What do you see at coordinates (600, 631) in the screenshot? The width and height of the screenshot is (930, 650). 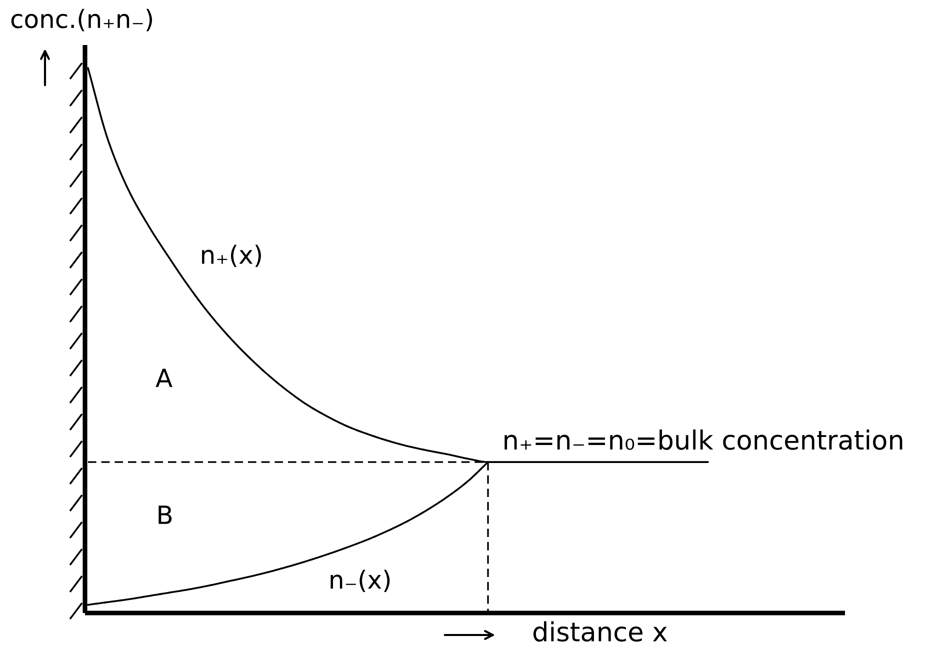 I see `x-axis-title: distance x` at bounding box center [600, 631].